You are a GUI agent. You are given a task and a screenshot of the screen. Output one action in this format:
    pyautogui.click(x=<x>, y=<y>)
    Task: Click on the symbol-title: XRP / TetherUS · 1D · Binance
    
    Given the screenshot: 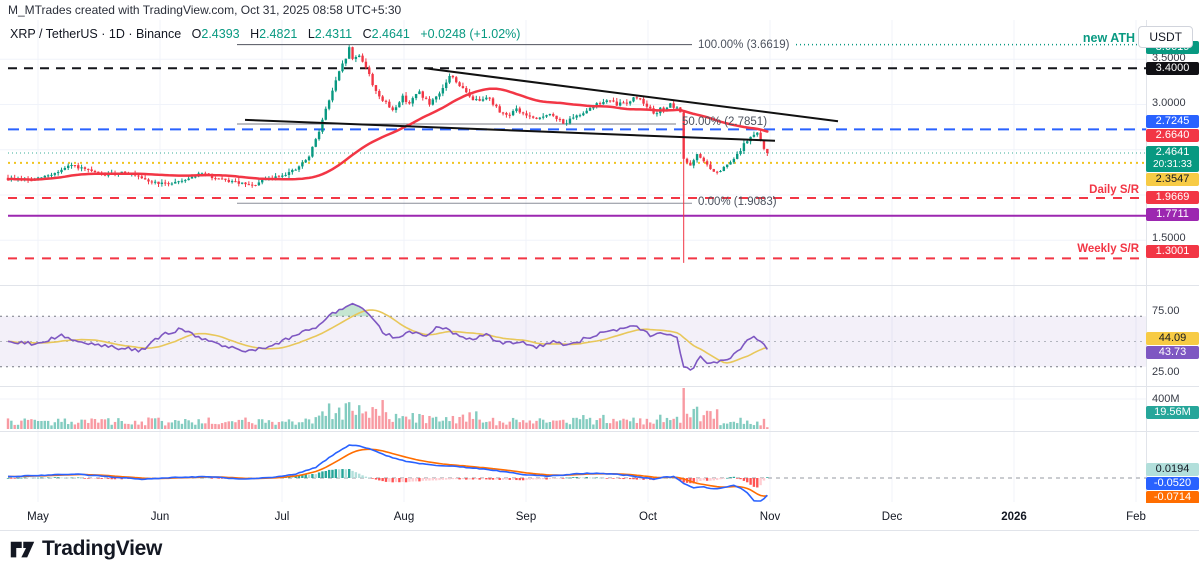 What is the action you would take?
    pyautogui.click(x=96, y=34)
    